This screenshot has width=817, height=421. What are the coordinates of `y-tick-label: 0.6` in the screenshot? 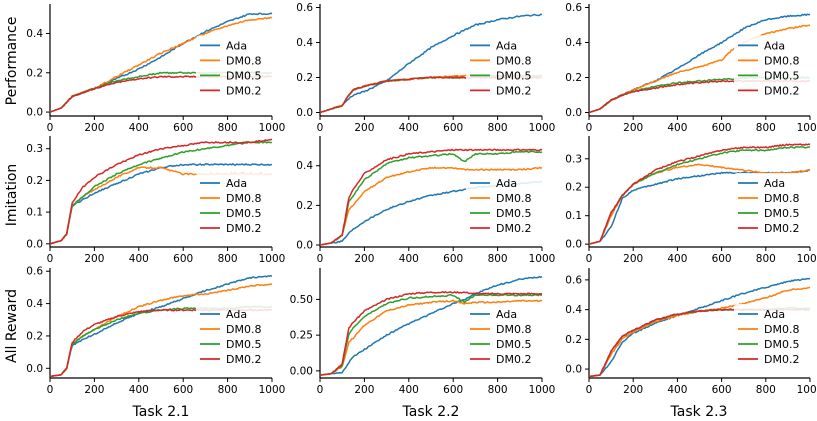 It's located at (34, 272).